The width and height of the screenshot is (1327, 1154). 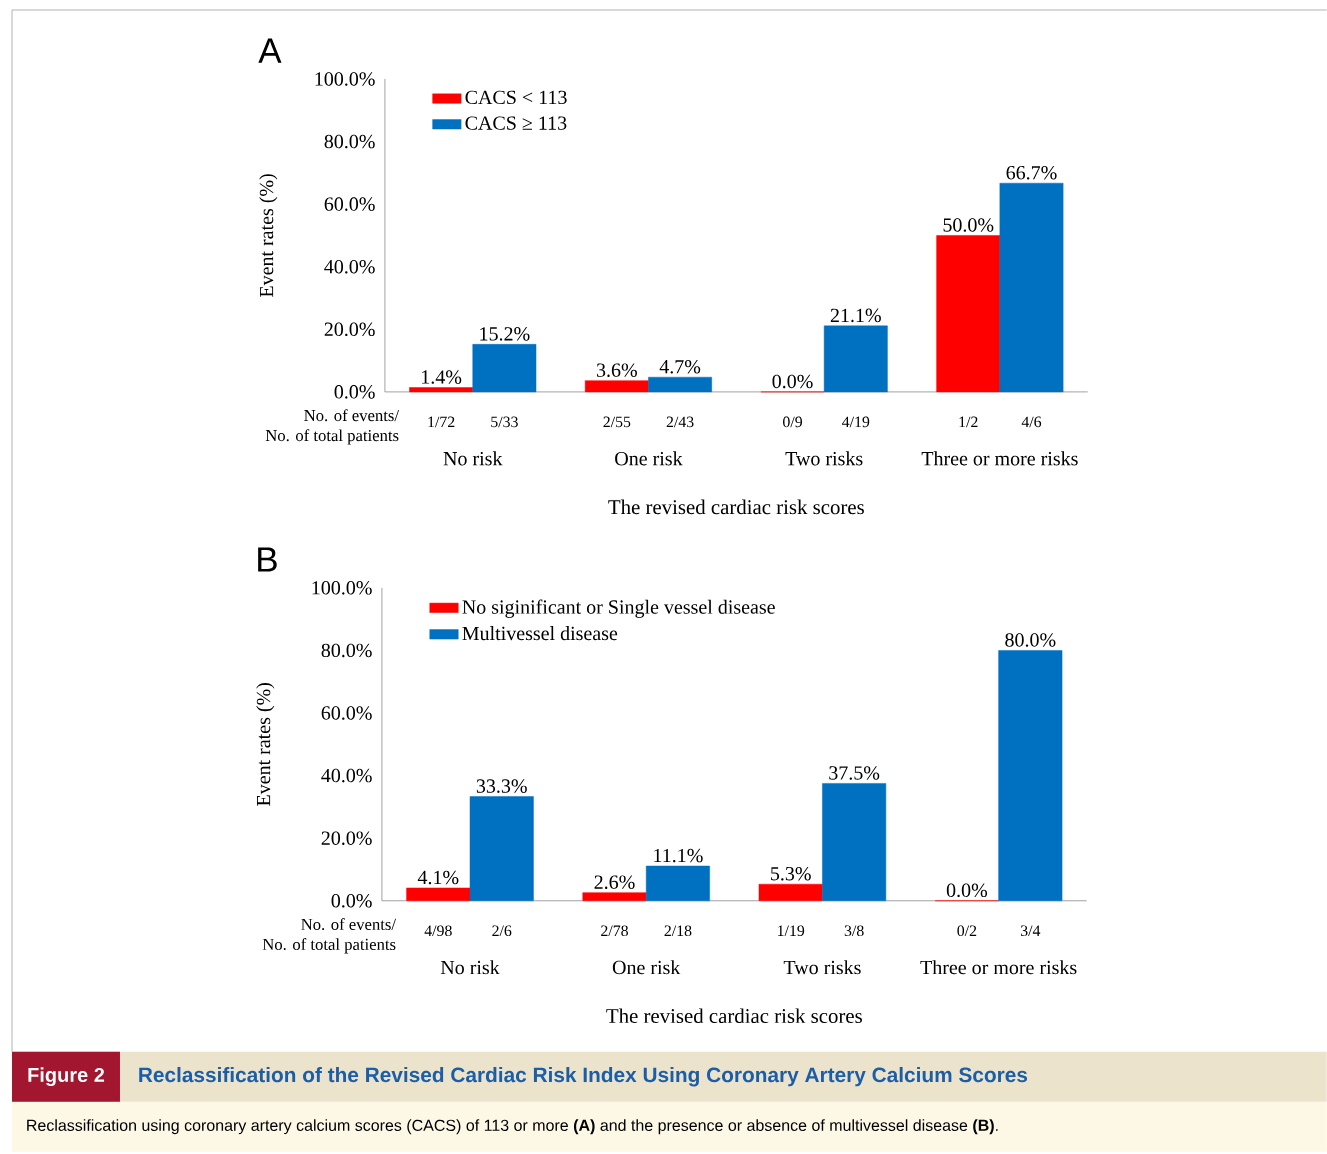 I want to click on text: 1/19, so click(x=791, y=931).